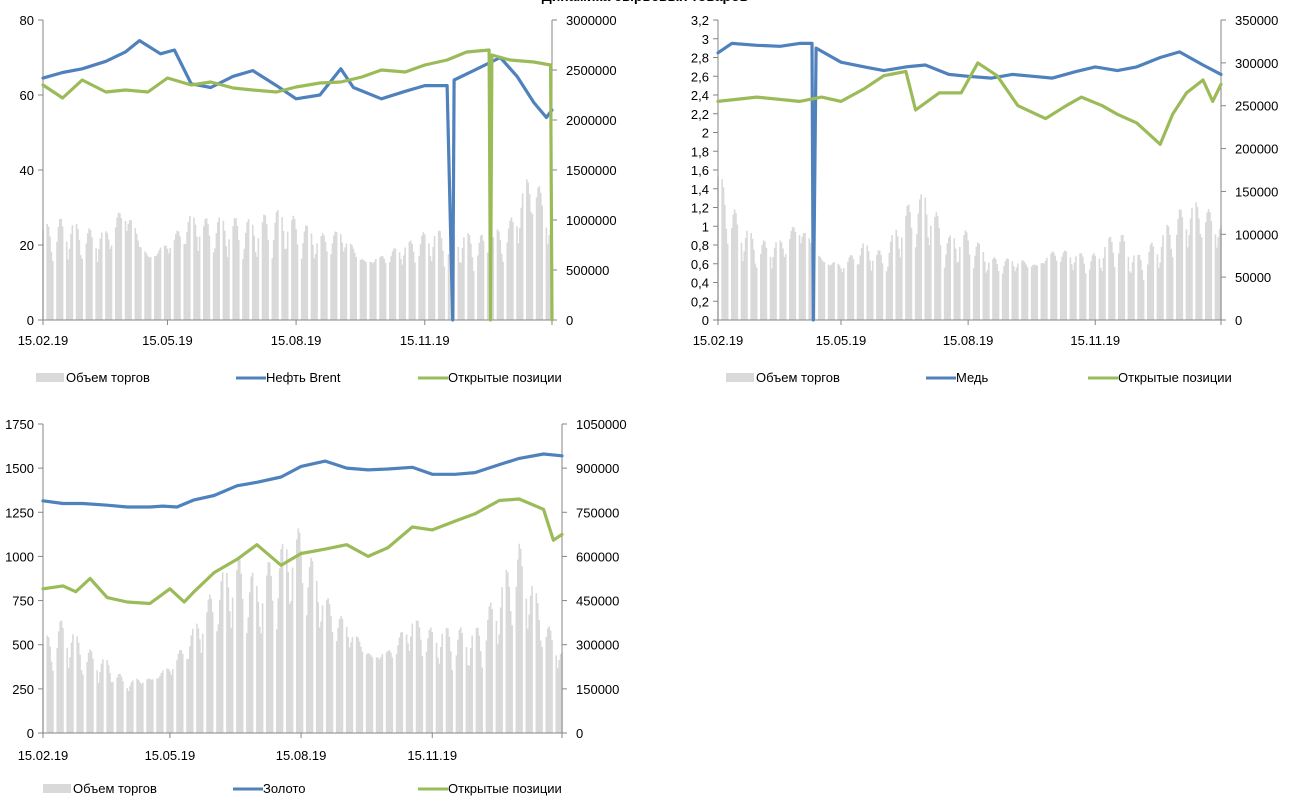 This screenshot has height=800, width=1290. What do you see at coordinates (597, 468) in the screenshot?
I see `y-right-tick-label: 900000` at bounding box center [597, 468].